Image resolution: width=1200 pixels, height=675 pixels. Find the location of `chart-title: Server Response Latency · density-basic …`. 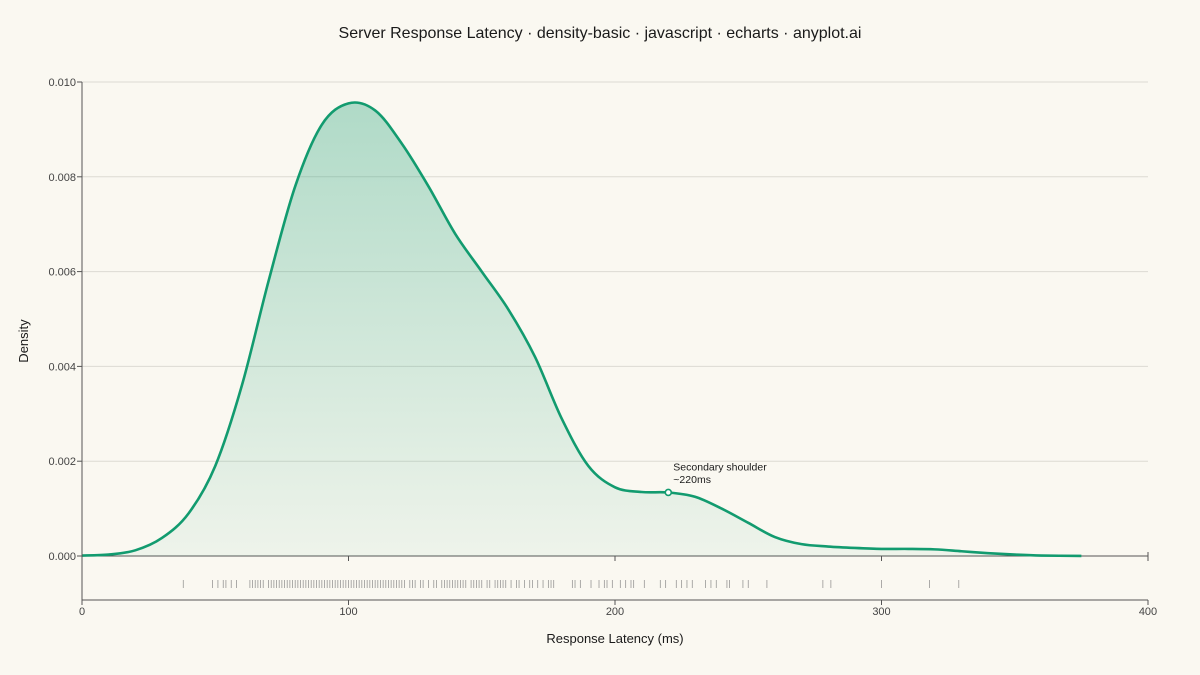

chart-title: Server Response Latency · density-basic … is located at coordinates (600, 33).